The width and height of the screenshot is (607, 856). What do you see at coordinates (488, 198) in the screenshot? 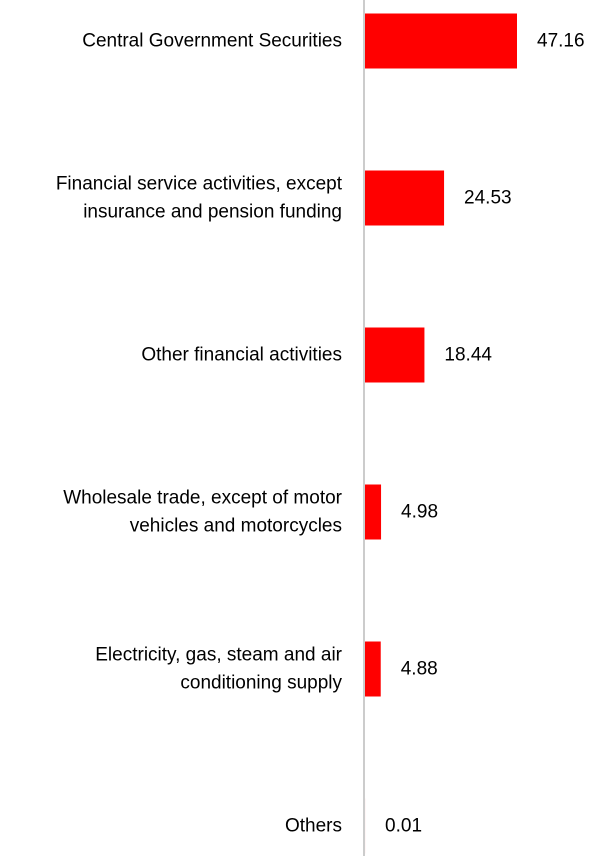
I see `value-label-1: 24.53` at bounding box center [488, 198].